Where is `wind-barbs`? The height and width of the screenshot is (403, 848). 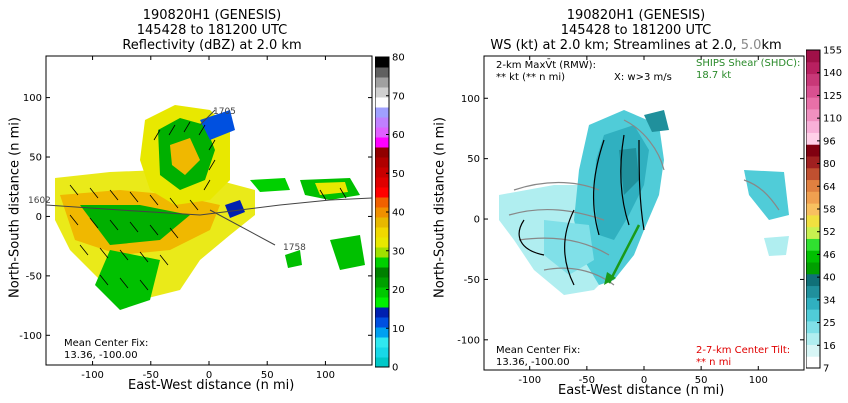 wind-barbs is located at coordinates (208, 206).